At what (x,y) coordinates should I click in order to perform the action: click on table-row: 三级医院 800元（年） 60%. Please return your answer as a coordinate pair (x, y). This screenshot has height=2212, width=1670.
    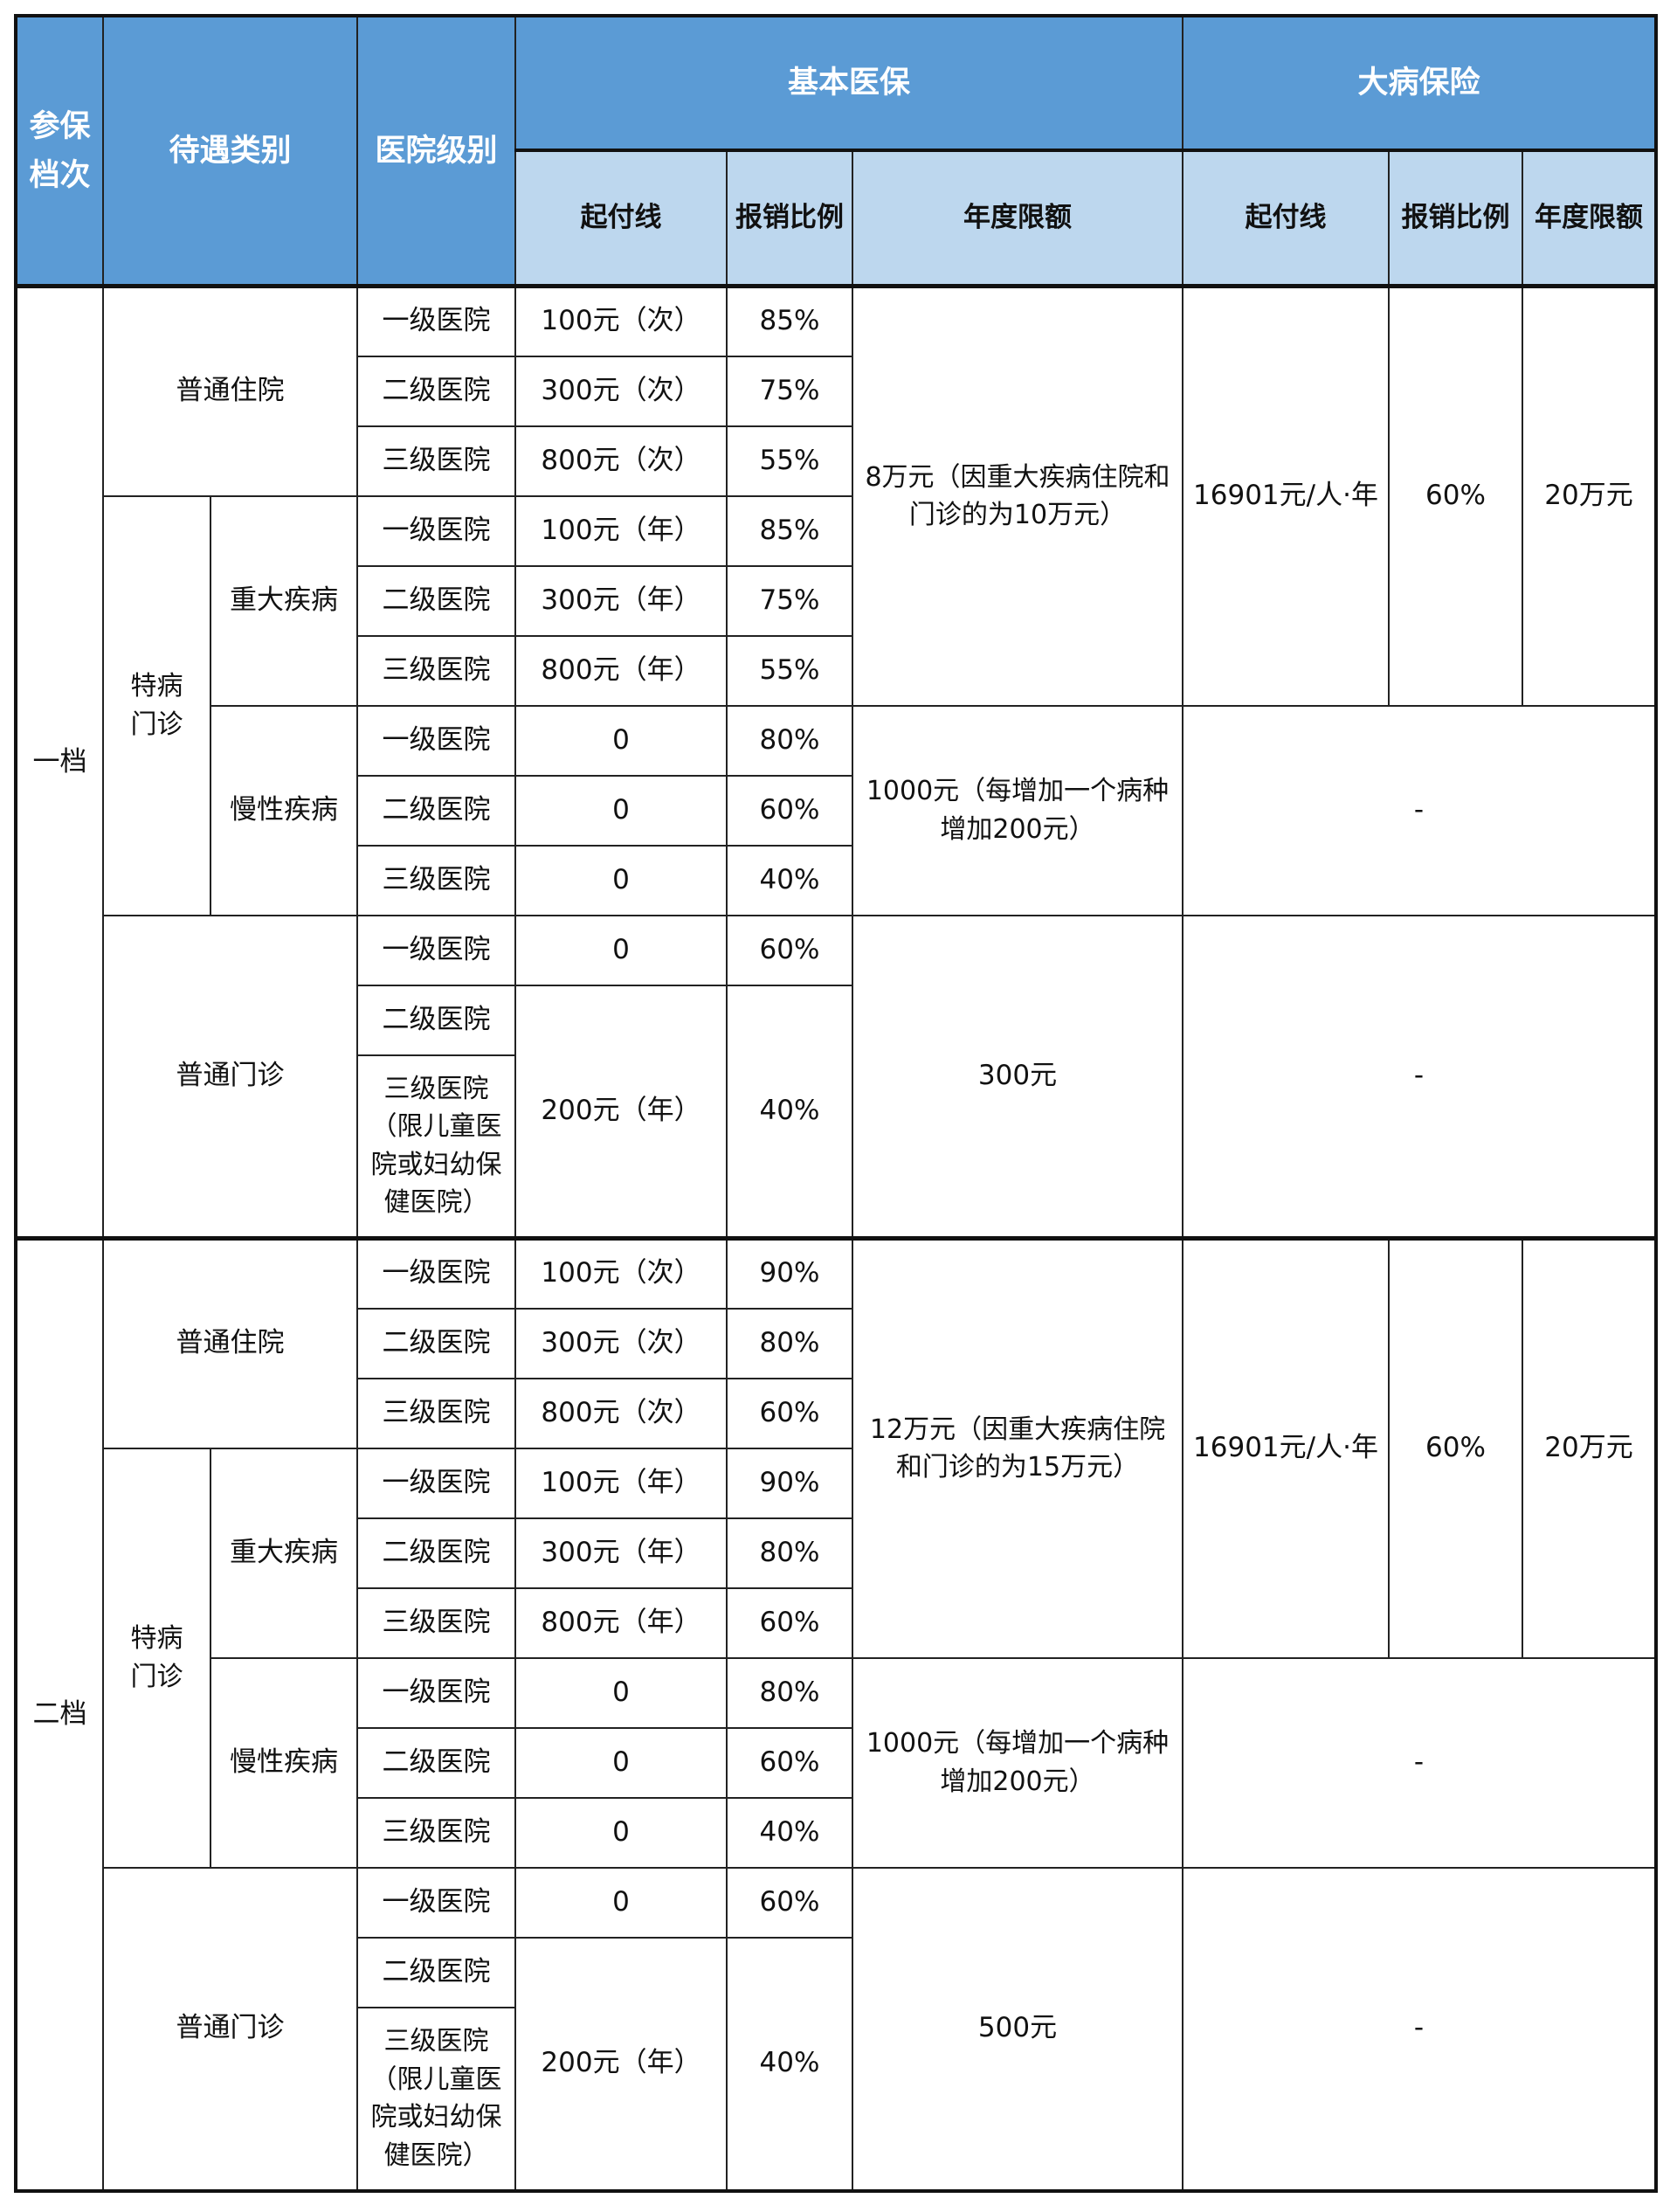
    Looking at the image, I should click on (836, 1622).